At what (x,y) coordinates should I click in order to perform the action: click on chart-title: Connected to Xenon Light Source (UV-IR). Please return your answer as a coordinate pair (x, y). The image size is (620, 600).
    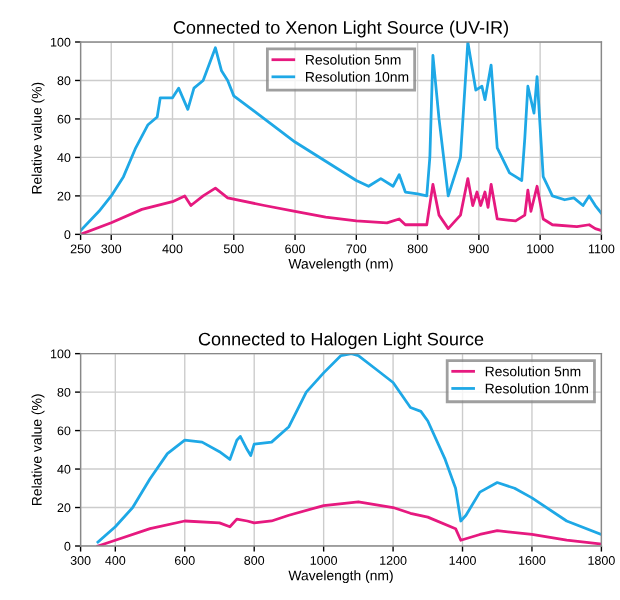
    Looking at the image, I should click on (340, 29).